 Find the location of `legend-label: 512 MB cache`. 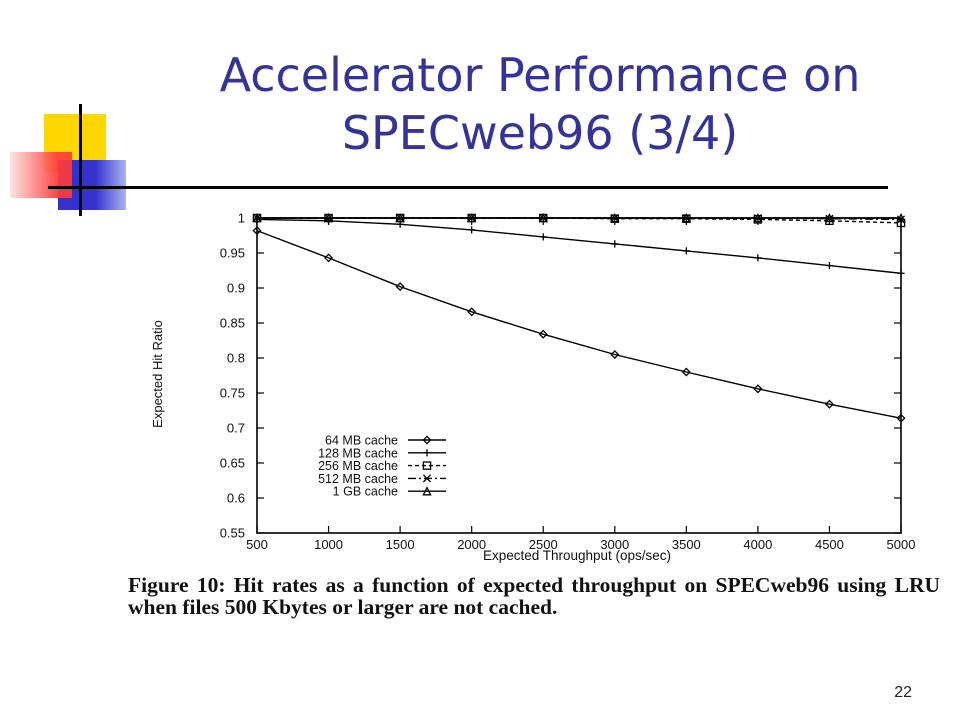

legend-label: 512 MB cache is located at coordinates (358, 479).